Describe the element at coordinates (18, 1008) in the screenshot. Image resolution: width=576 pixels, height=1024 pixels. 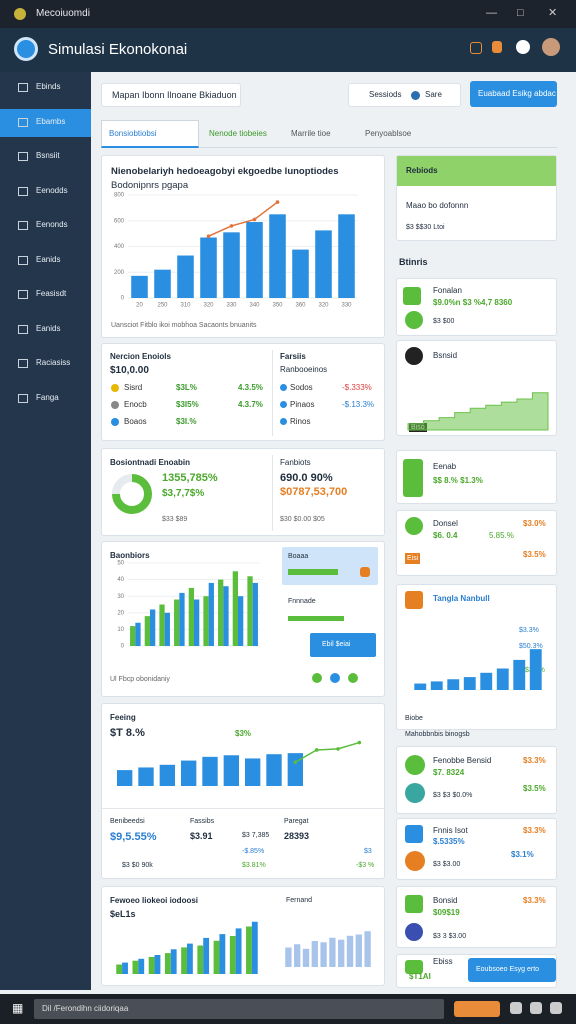
I see `start-button: ▦` at that location.